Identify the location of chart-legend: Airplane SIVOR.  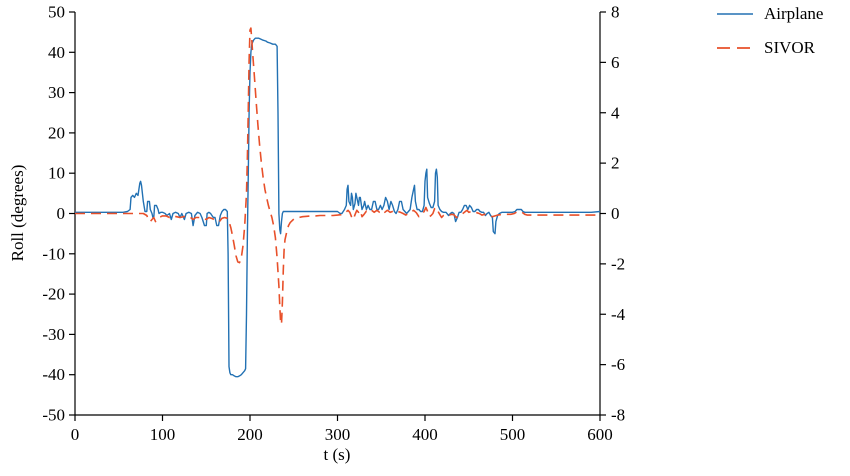
(782, 36).